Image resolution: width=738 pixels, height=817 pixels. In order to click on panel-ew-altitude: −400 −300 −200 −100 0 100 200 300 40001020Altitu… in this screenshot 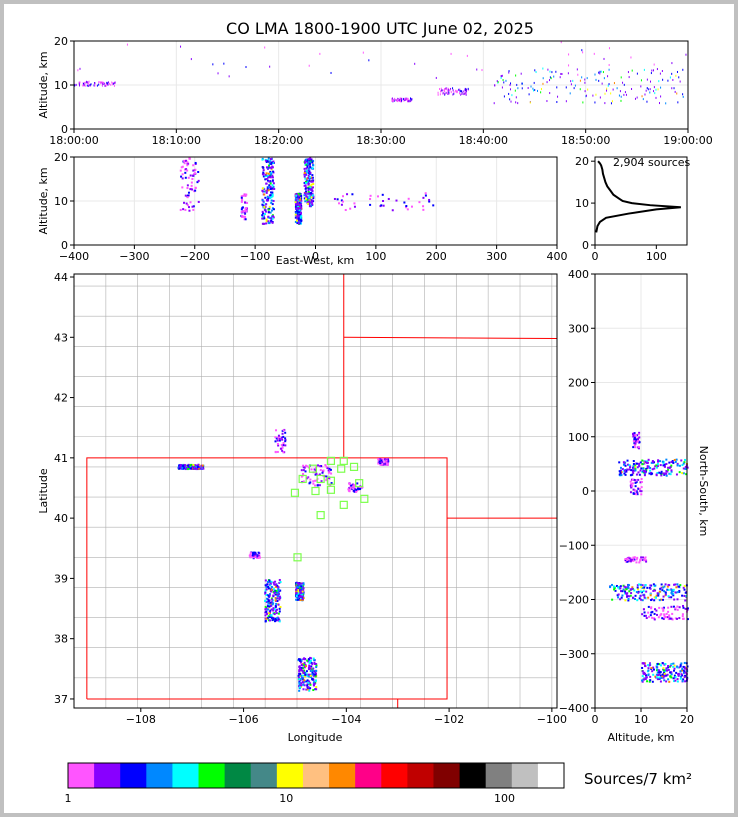, I will do `click(302, 209)`.